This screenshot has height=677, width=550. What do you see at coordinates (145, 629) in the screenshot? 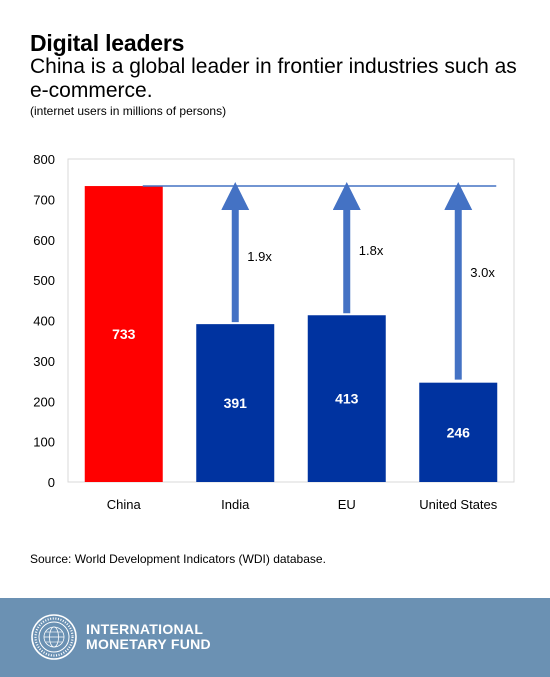
I see `org-name-line1: INTERNATIONAL` at bounding box center [145, 629].